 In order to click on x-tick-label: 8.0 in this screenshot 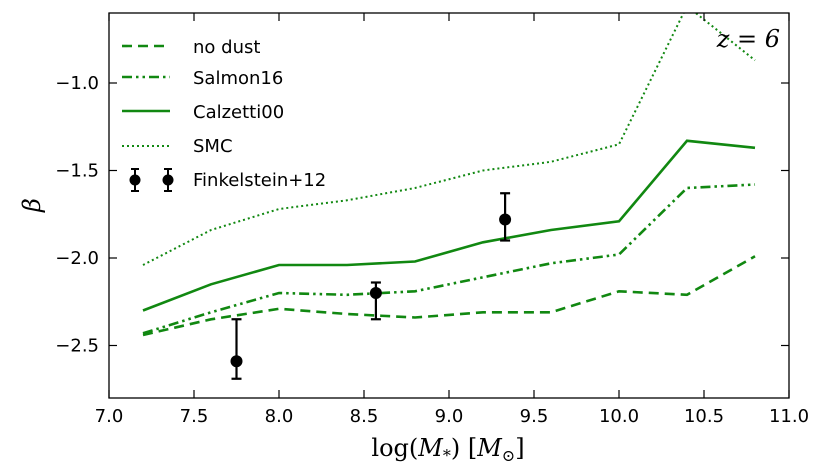, I will do `click(279, 416)`.